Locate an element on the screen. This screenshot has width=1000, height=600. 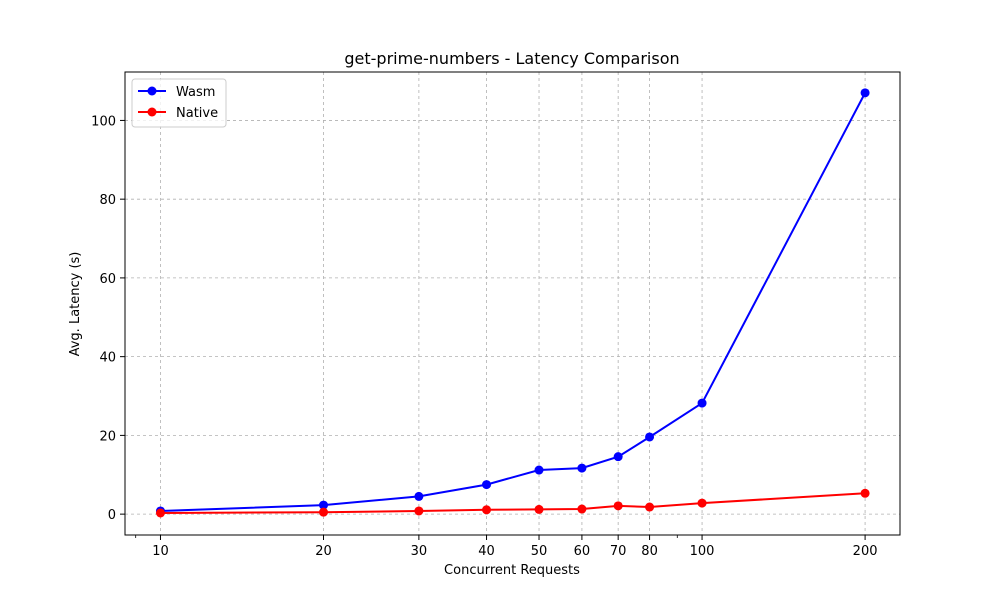
legend-marker-wasm is located at coordinates (152, 91).